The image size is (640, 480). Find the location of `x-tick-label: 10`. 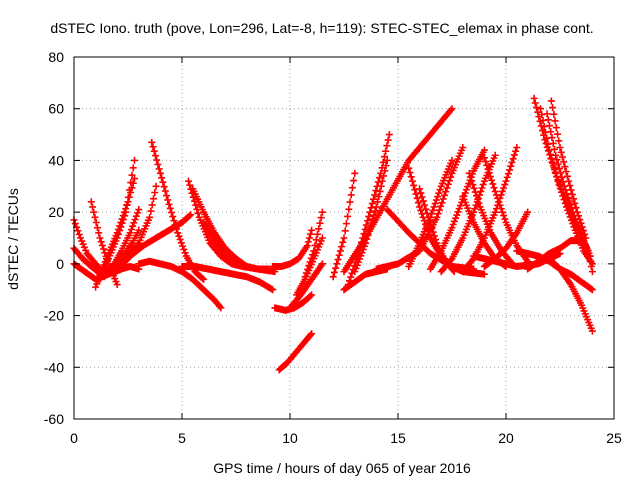

x-tick-label: 10 is located at coordinates (290, 438).